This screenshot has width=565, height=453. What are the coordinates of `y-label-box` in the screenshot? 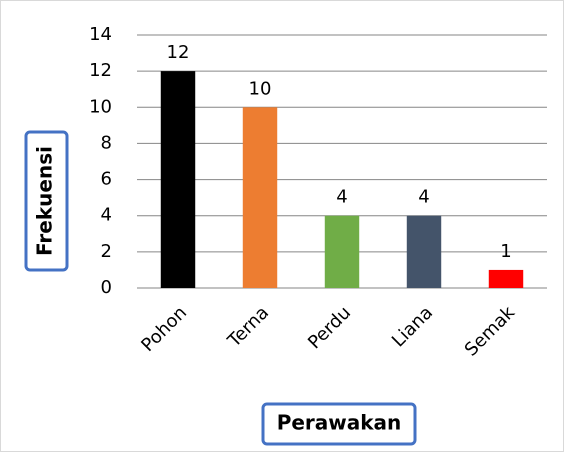 It's located at (46, 201).